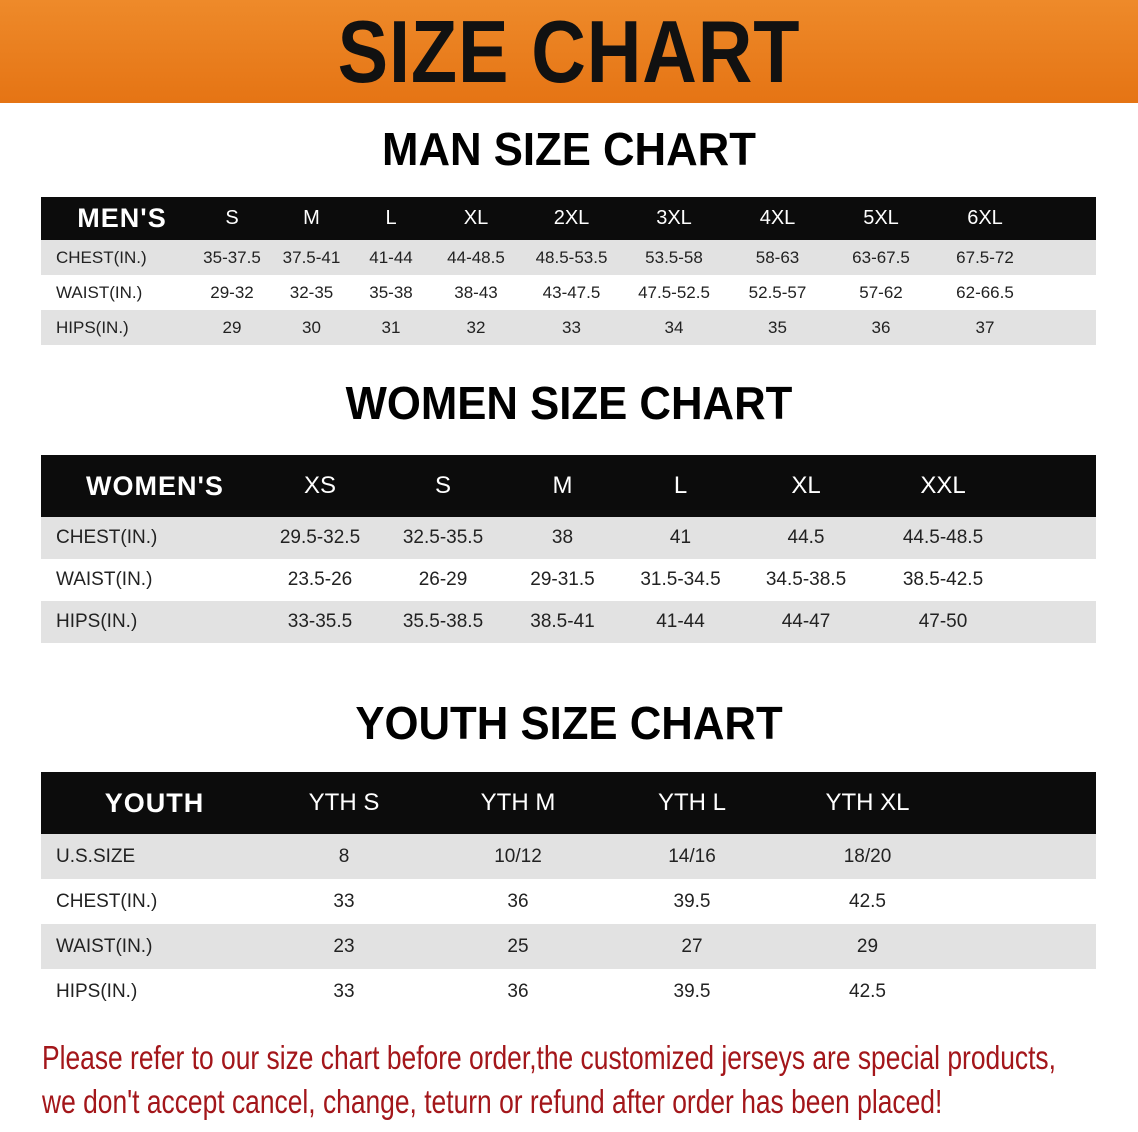 The width and height of the screenshot is (1138, 1132). I want to click on measurement-value: 44-47, so click(806, 621).